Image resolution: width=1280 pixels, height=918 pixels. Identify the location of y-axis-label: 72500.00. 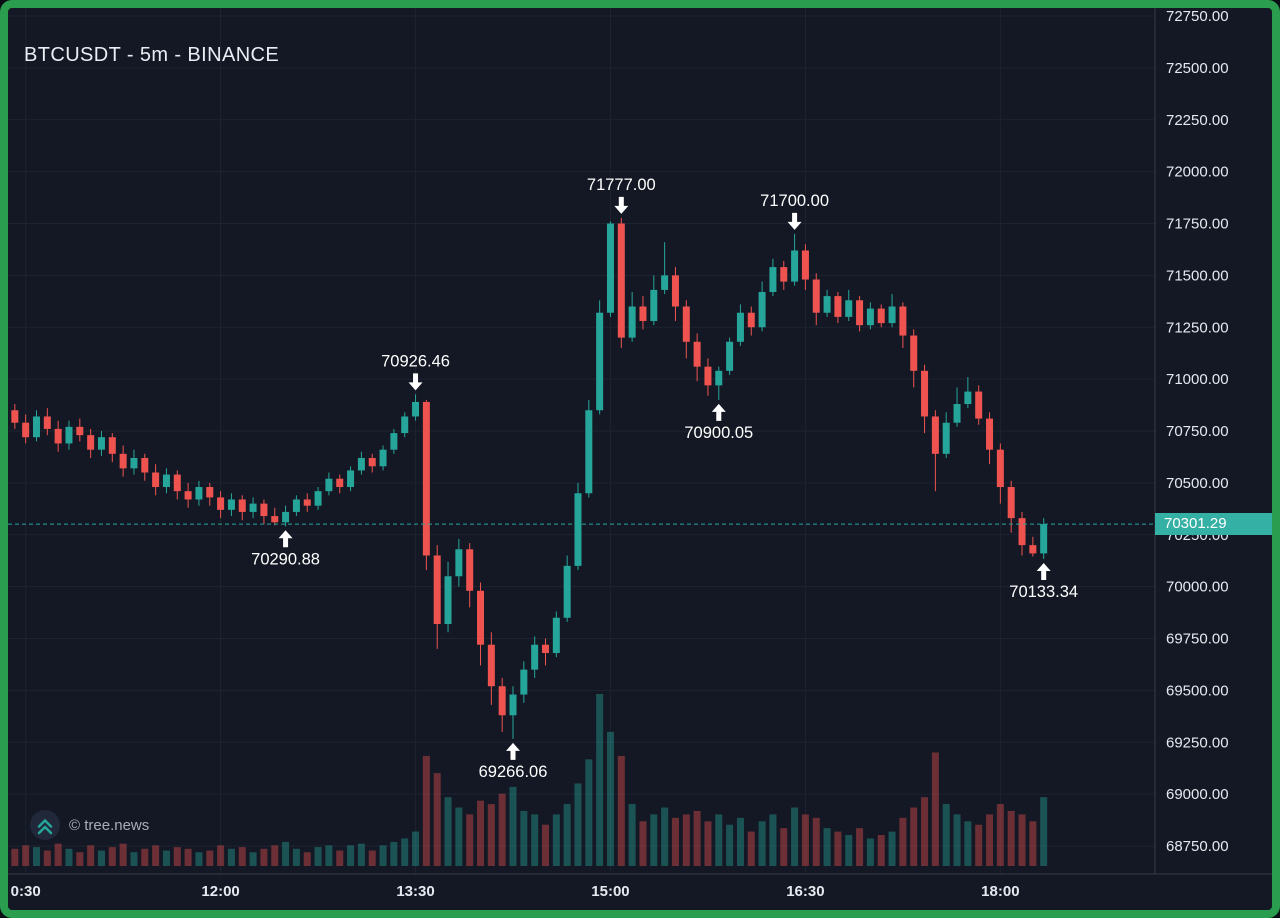
(1197, 68).